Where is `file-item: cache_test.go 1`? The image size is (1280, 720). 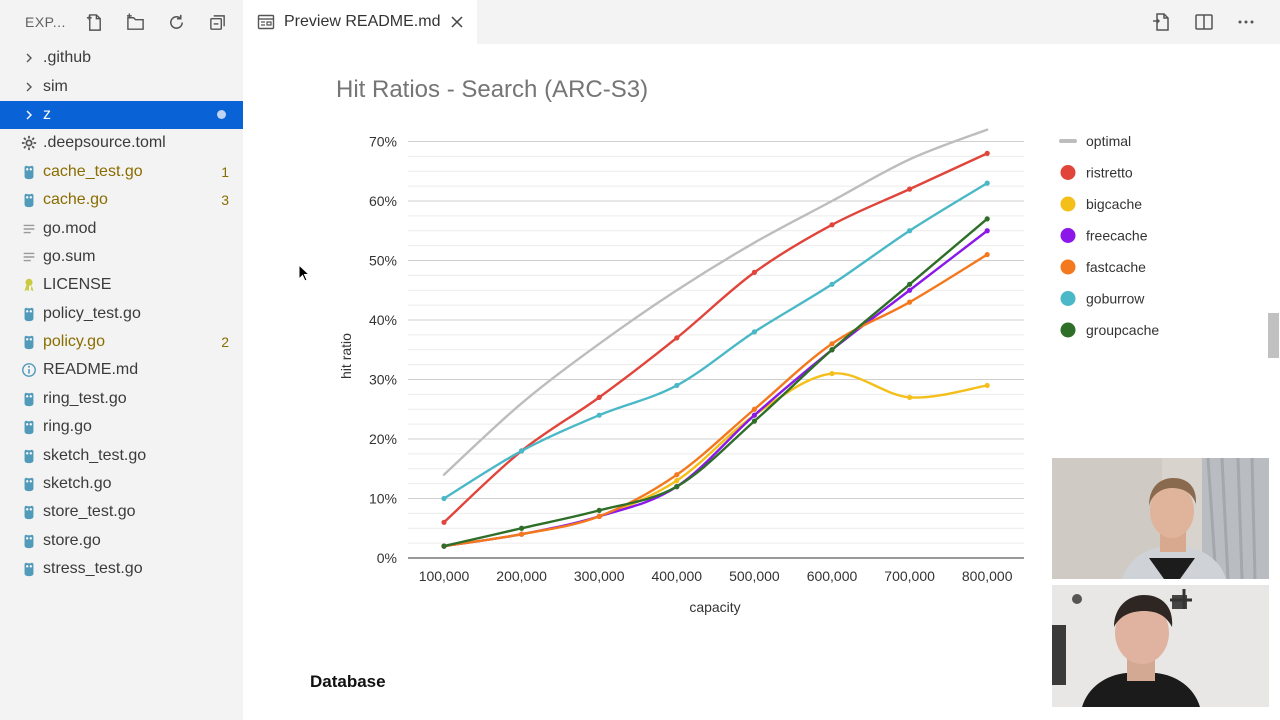
file-item: cache_test.go 1 is located at coordinates (121, 172).